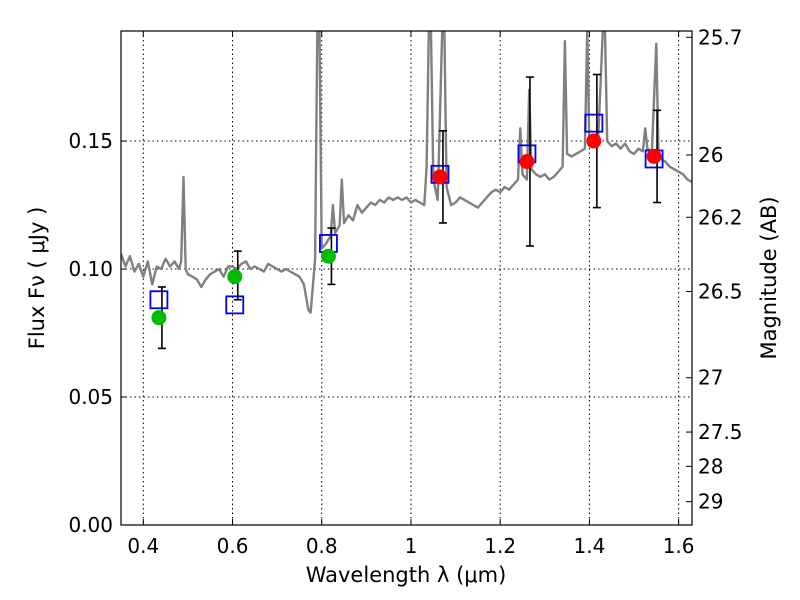  I want to click on x-tick-label: 0.8, so click(322, 546).